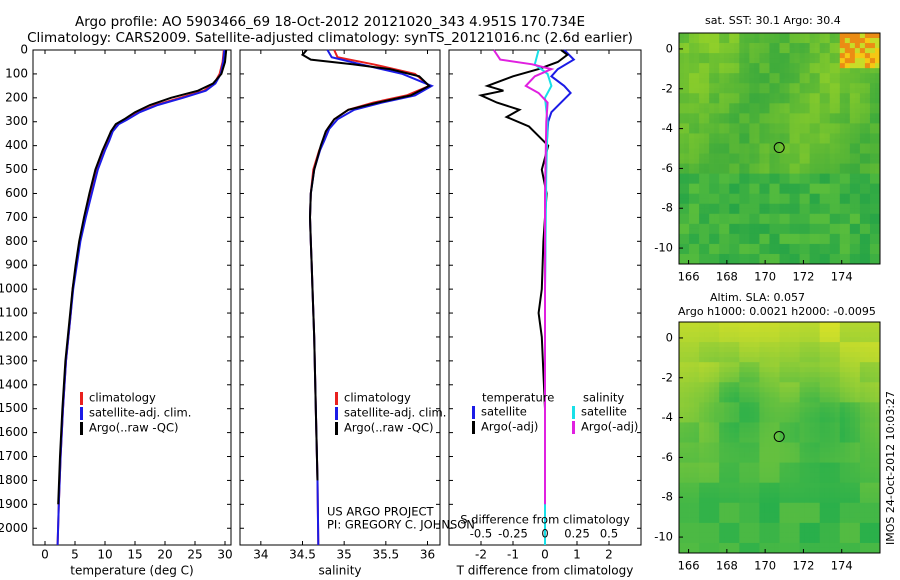  I want to click on sst-map-cells, so click(780, 149).